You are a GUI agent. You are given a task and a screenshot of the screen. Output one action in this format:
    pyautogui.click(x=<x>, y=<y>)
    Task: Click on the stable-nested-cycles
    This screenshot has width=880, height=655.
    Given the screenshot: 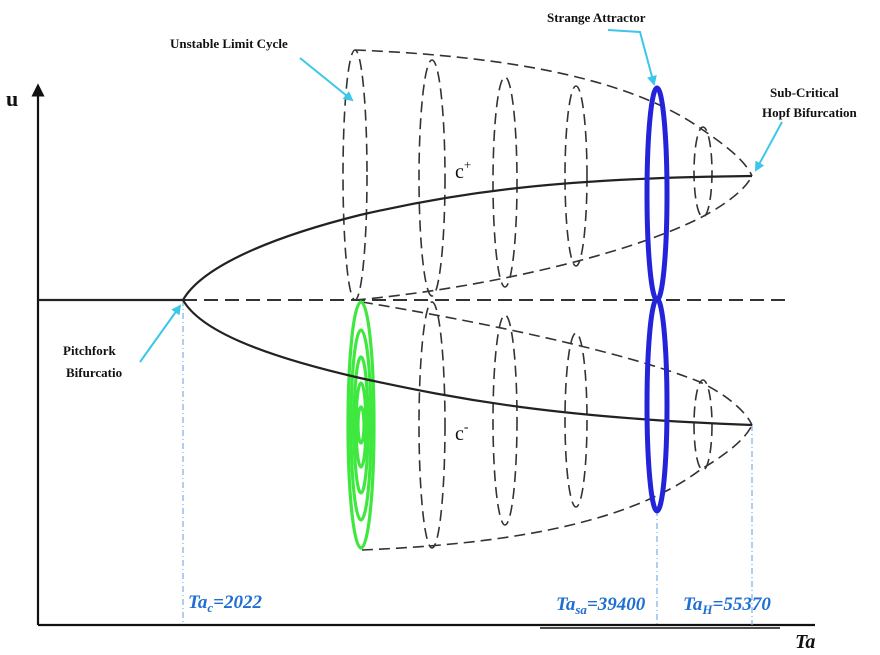 What is the action you would take?
    pyautogui.click(x=361, y=425)
    